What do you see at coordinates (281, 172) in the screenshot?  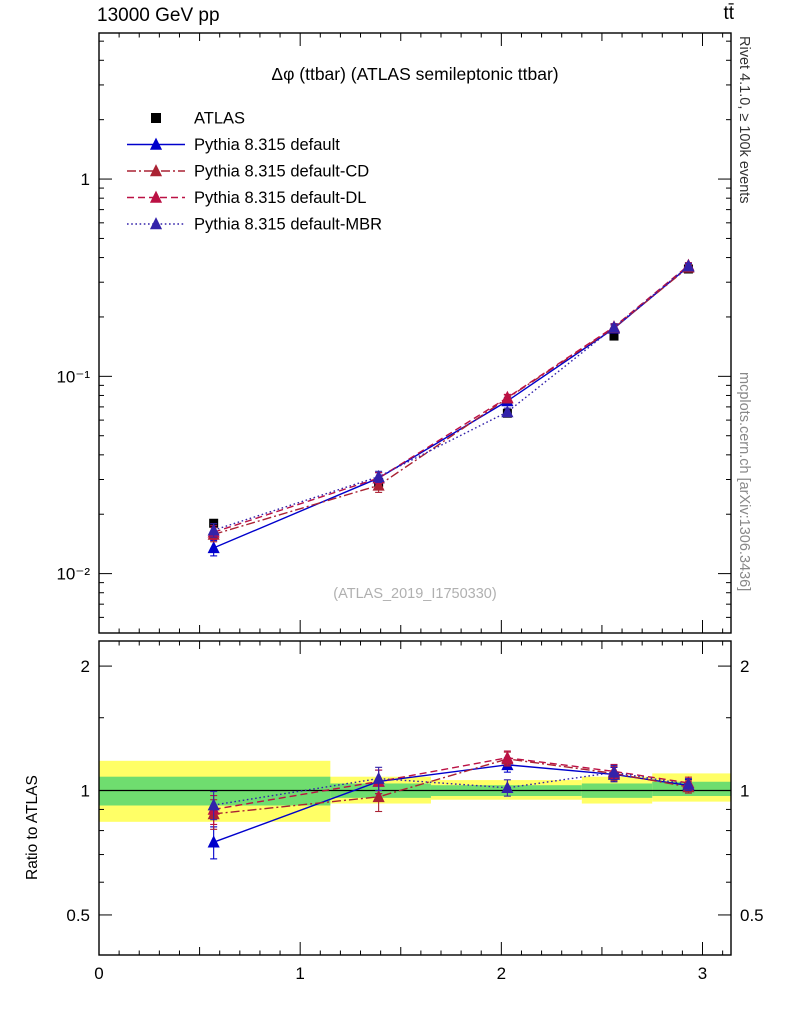 I see `svg-text: Pythia 8.315 default-CD` at bounding box center [281, 172].